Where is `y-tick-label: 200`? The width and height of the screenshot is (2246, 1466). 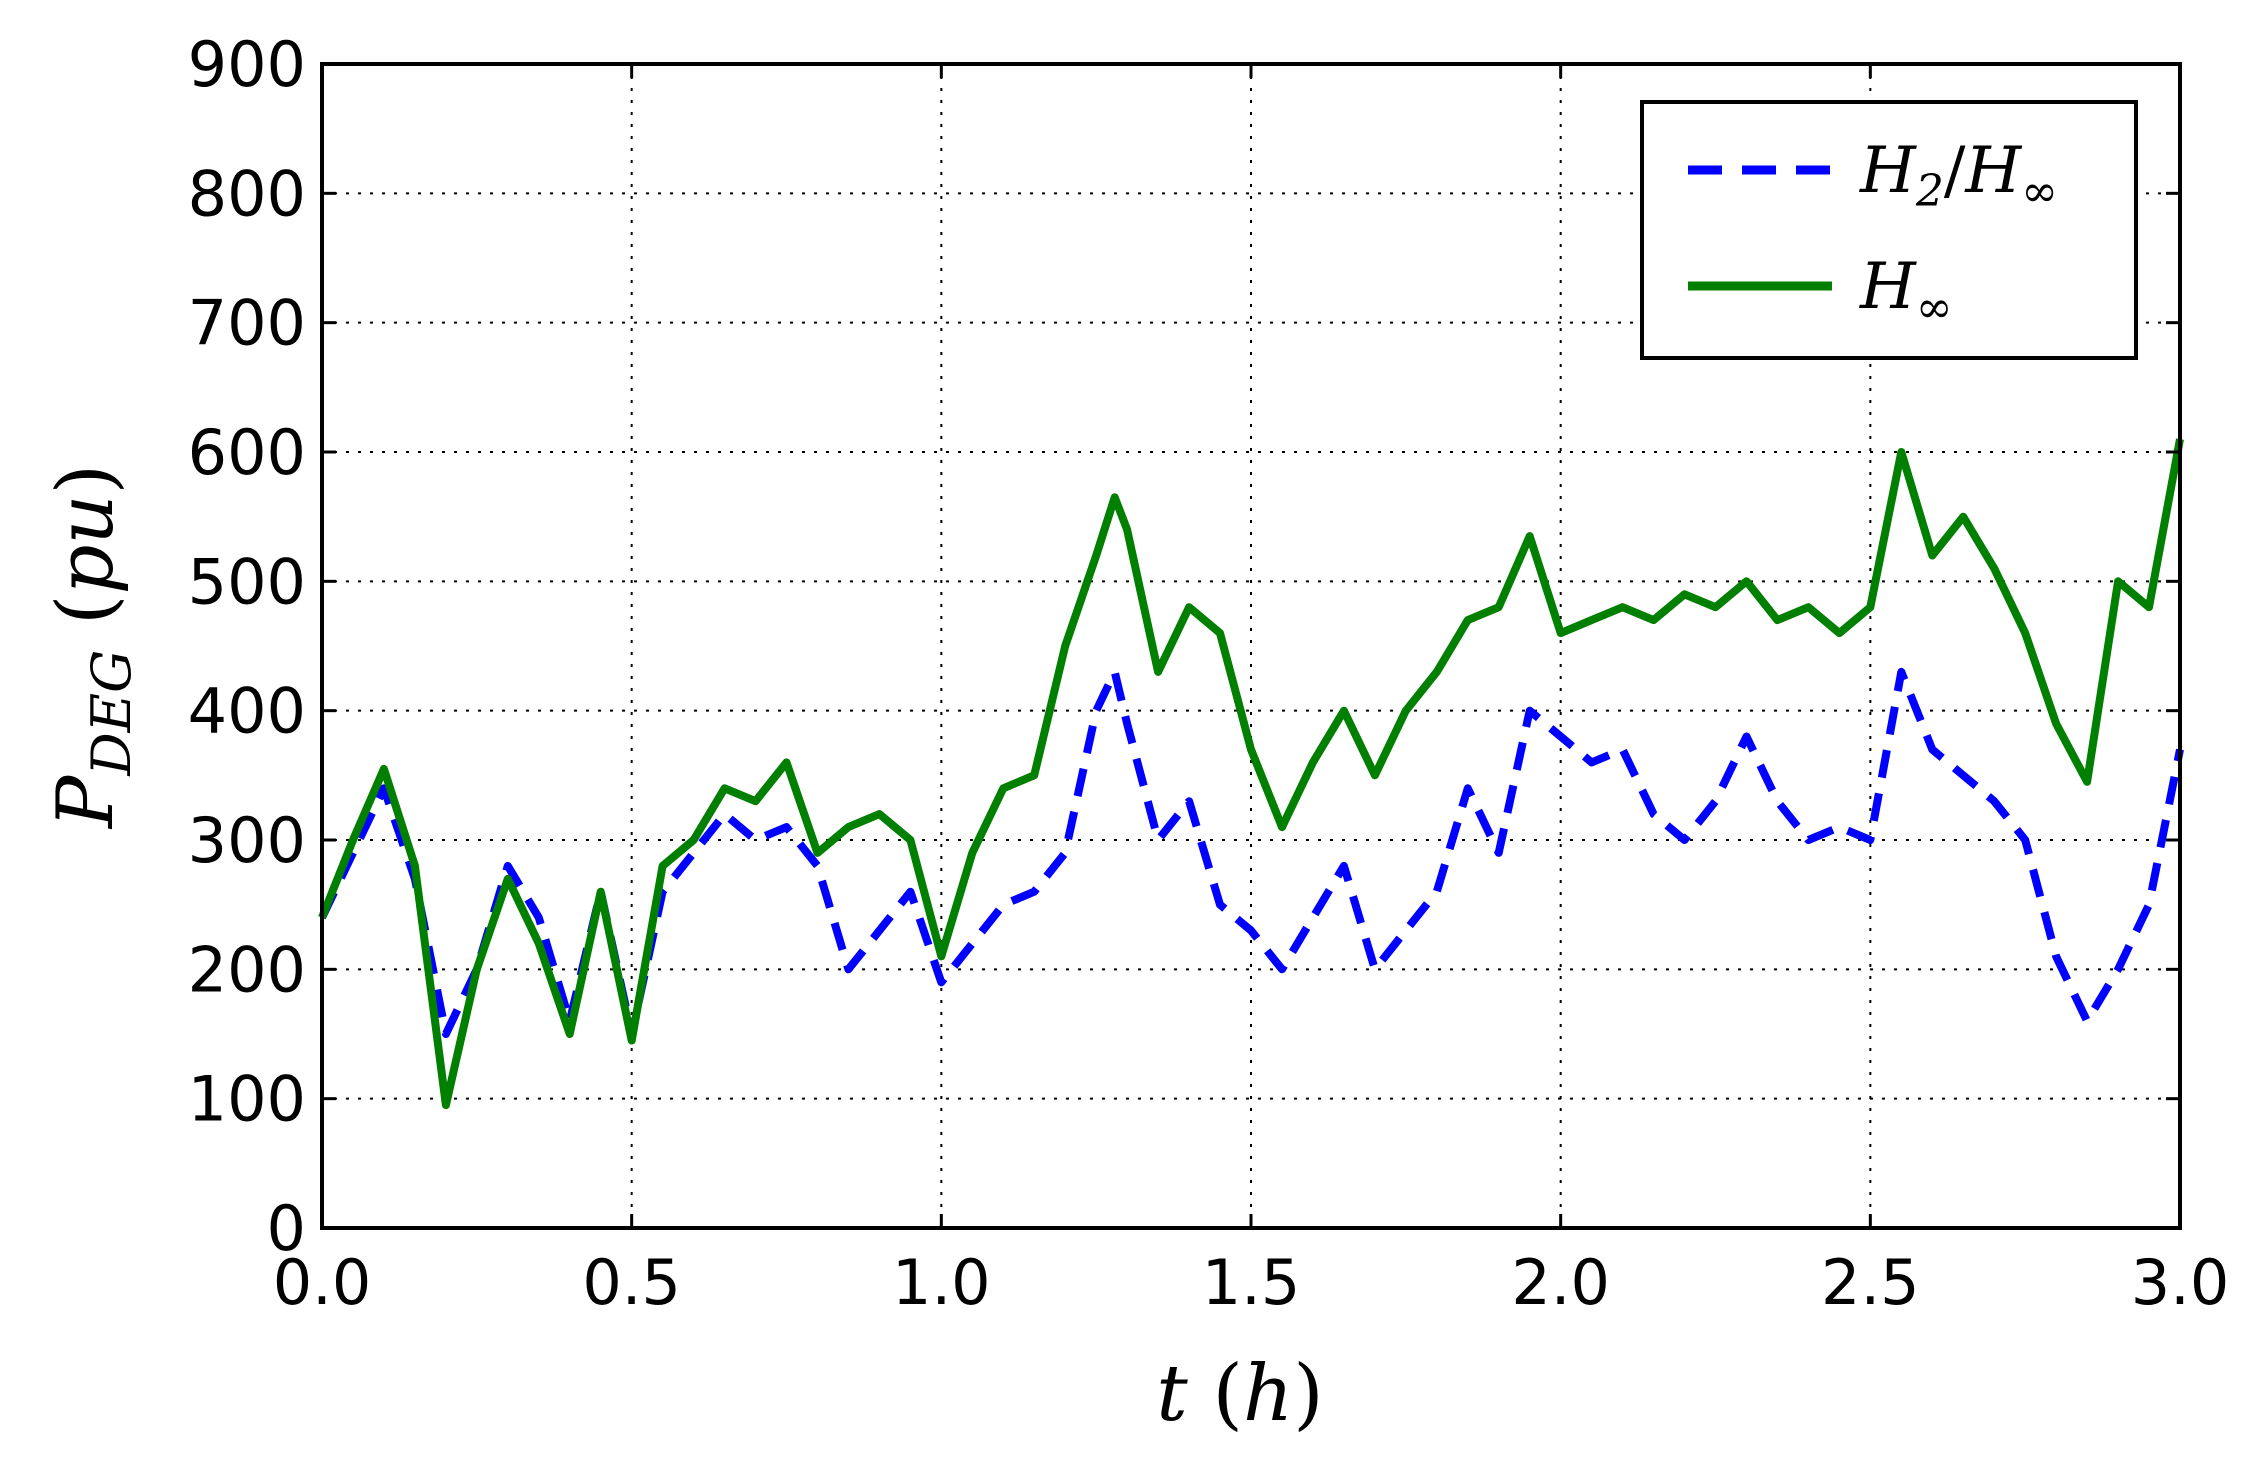
y-tick-label: 200 is located at coordinates (247, 969).